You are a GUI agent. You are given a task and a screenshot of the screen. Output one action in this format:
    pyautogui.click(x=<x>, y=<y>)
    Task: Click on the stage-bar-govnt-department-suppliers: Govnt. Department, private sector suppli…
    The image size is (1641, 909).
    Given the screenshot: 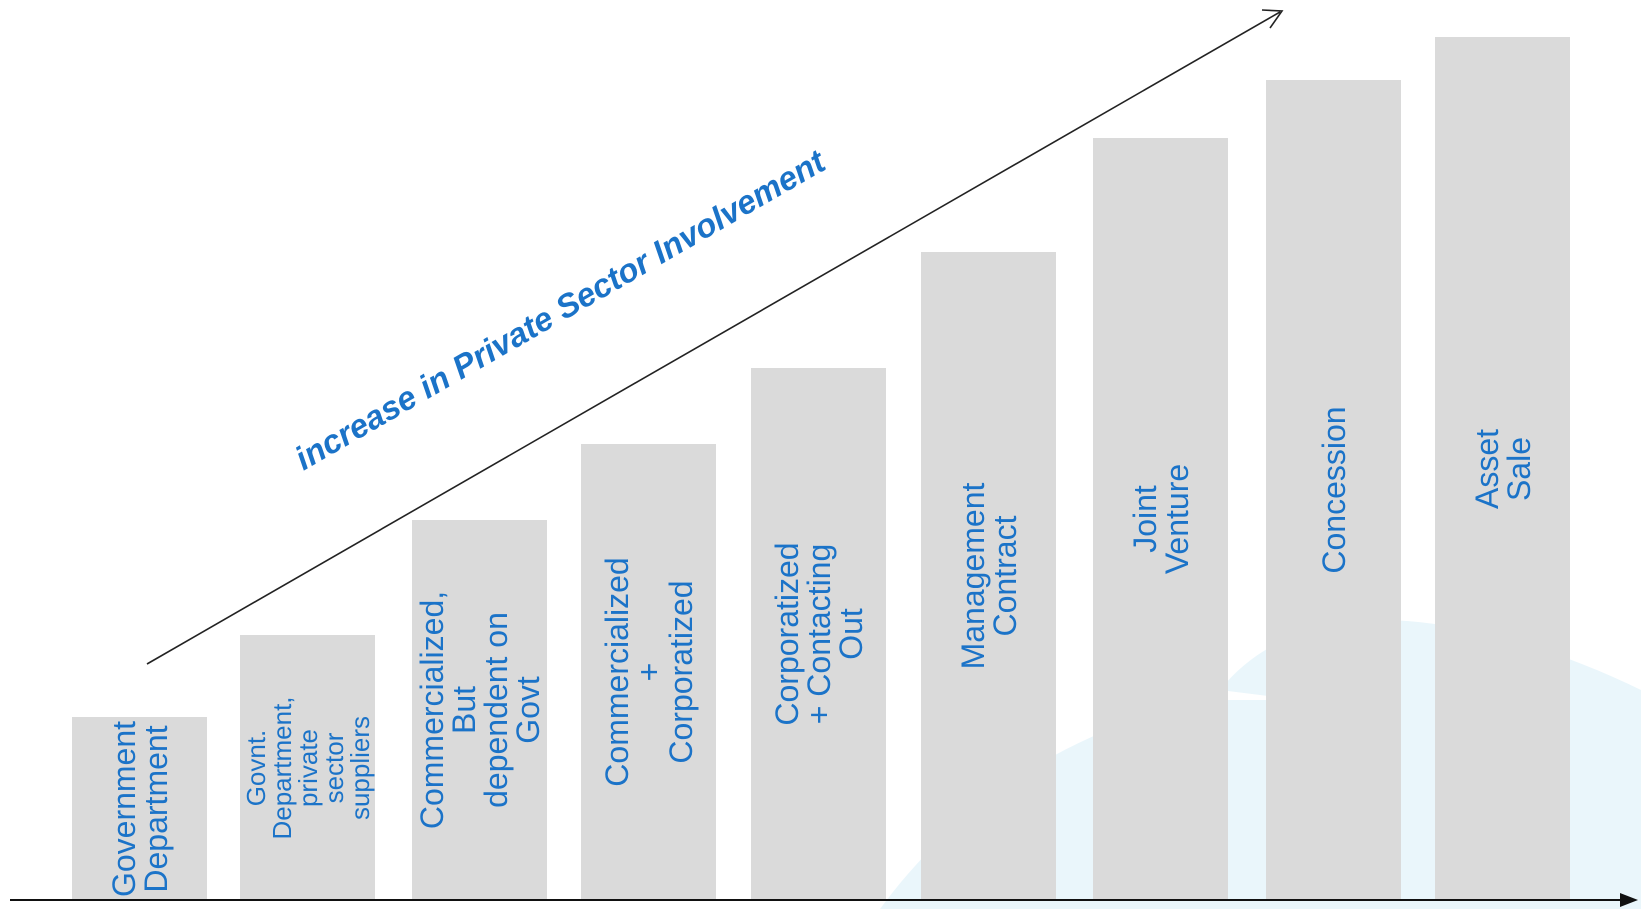 What is the action you would take?
    pyautogui.click(x=307, y=767)
    